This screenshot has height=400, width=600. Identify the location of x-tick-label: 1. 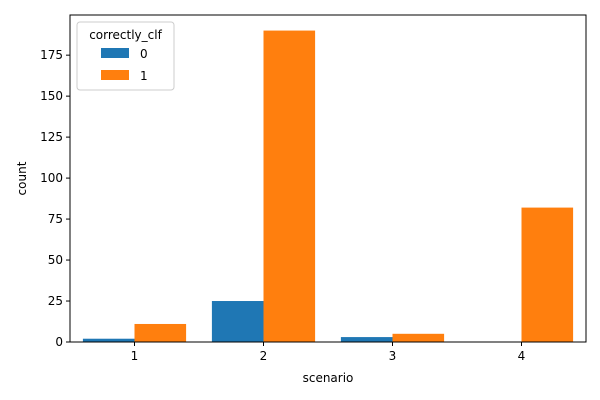
(135, 356).